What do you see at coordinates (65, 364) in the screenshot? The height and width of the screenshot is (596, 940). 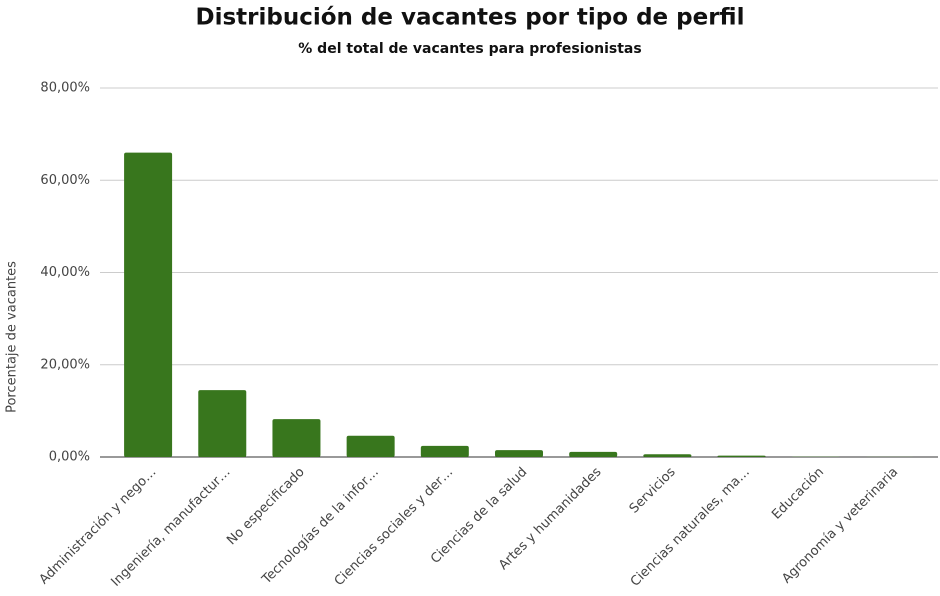 I see `y-tick-label: 20,00%` at bounding box center [65, 364].